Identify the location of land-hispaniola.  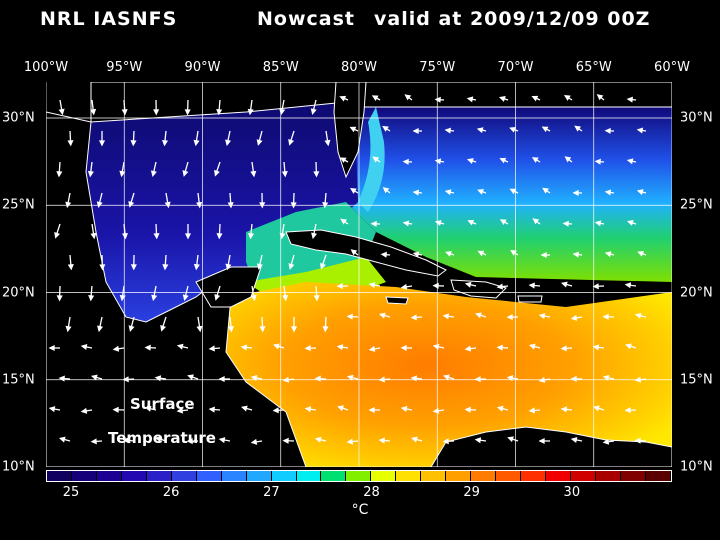
(478, 289).